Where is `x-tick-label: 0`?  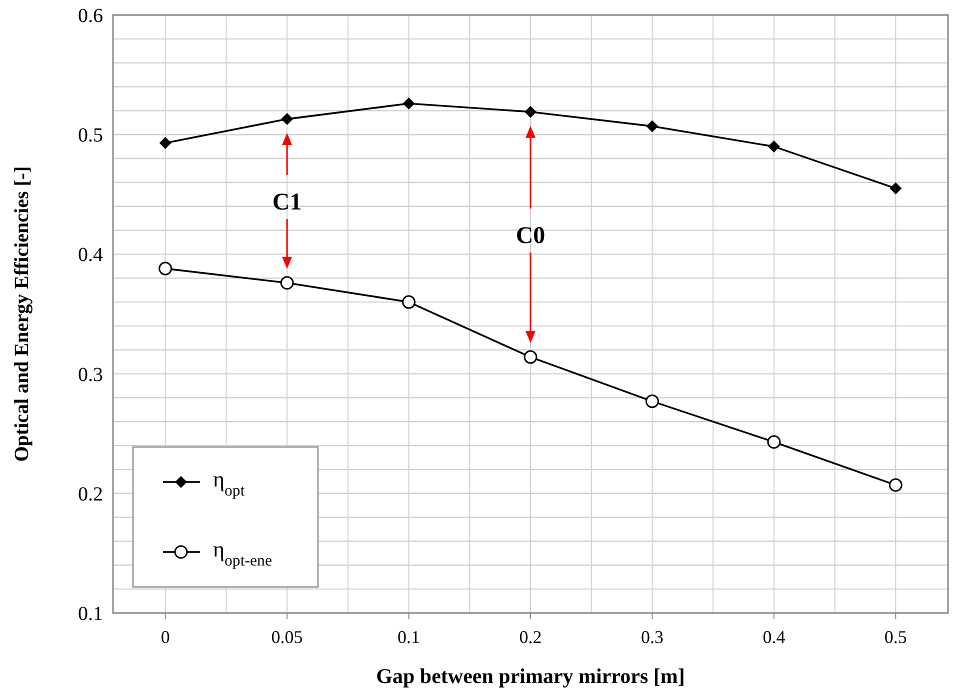
x-tick-label: 0 is located at coordinates (165, 637).